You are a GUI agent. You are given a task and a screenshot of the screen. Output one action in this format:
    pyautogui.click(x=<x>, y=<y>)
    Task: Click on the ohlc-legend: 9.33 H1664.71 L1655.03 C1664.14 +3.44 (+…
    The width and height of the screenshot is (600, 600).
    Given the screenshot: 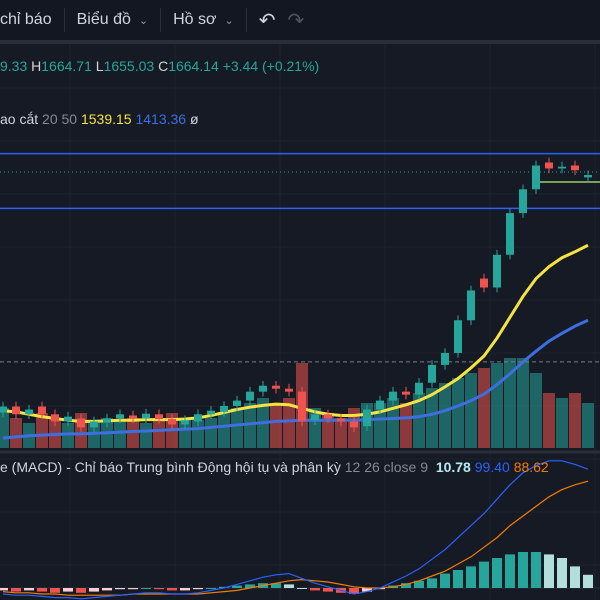 What is the action you would take?
    pyautogui.click(x=160, y=66)
    